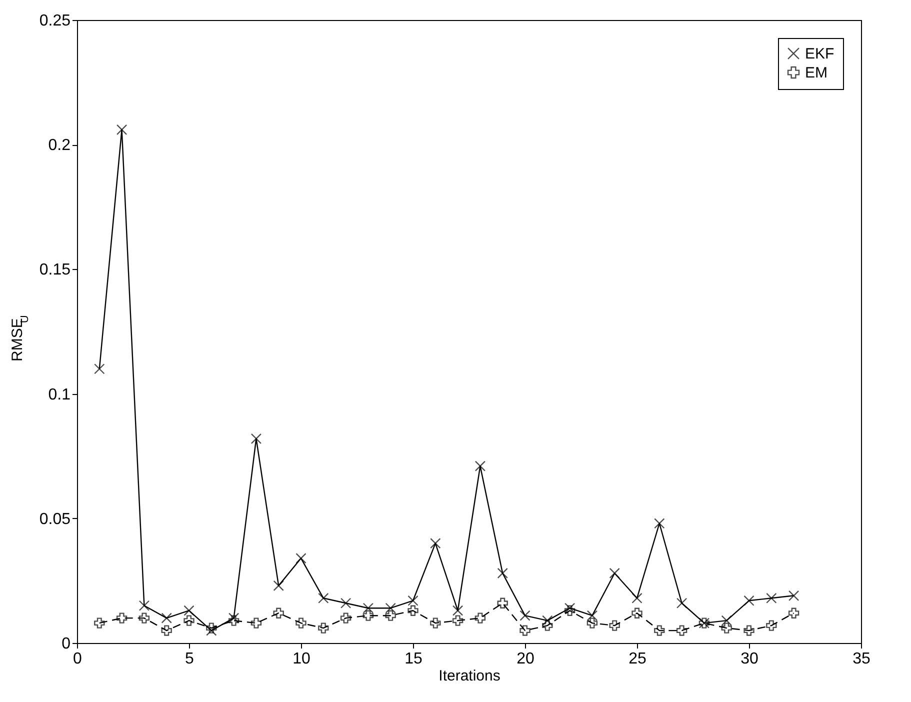 This screenshot has height=702, width=911. Describe the element at coordinates (77, 659) in the screenshot. I see `x-tick-label: 0` at that location.